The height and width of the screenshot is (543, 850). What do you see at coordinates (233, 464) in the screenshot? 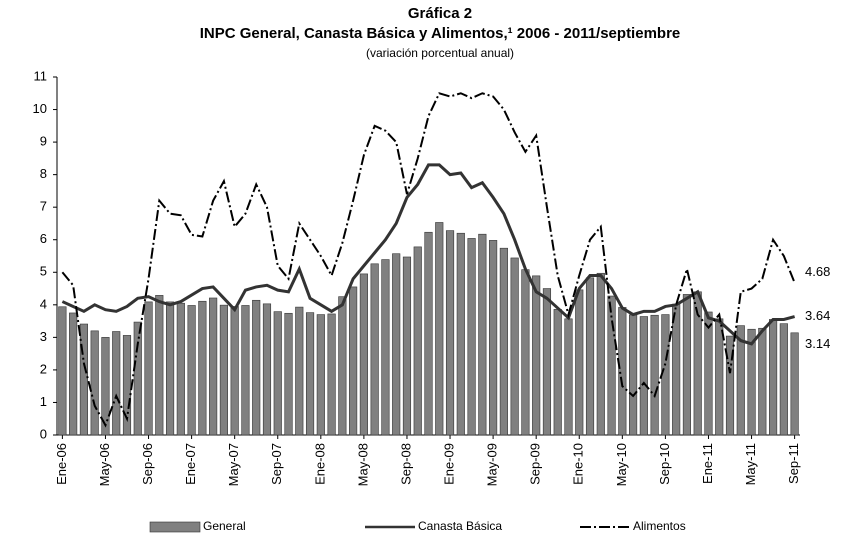
I see `x-tick-label: May-07` at bounding box center [233, 464].